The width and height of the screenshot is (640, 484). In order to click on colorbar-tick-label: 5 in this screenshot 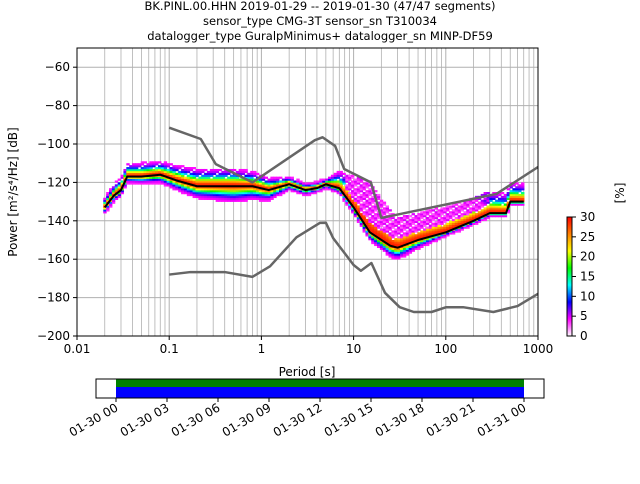, I will do `click(584, 316)`.